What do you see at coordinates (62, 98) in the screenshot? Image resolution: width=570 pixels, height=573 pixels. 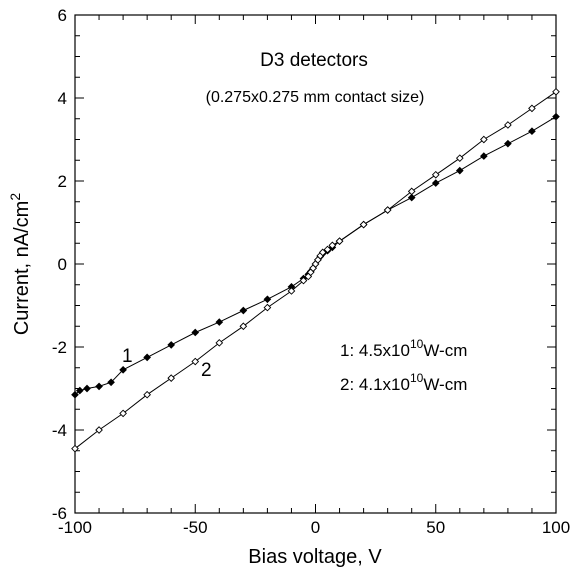 I see `y-tick-label: 4` at bounding box center [62, 98].